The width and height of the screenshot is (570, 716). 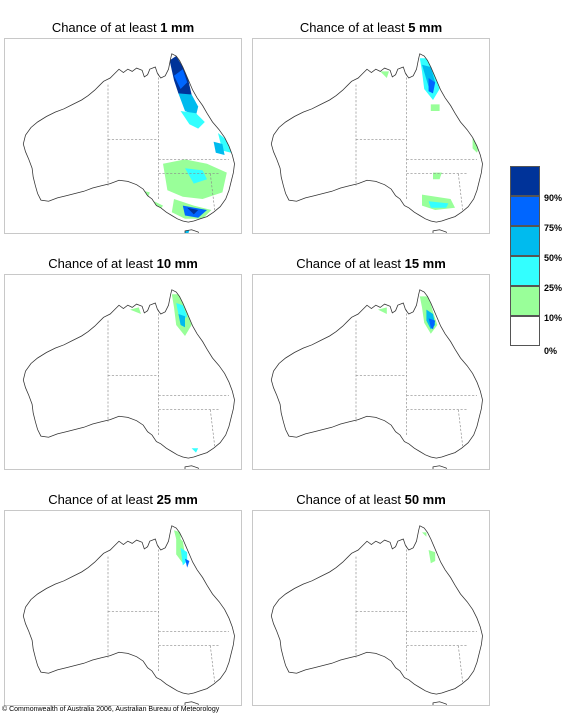 What do you see at coordinates (371, 263) in the screenshot?
I see `panel-title: Chance of at least 15 mm` at bounding box center [371, 263].